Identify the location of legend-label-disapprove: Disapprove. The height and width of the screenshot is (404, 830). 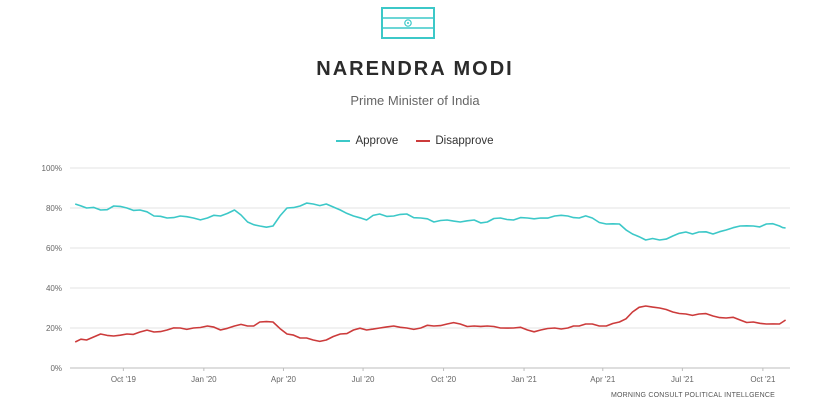
(464, 141).